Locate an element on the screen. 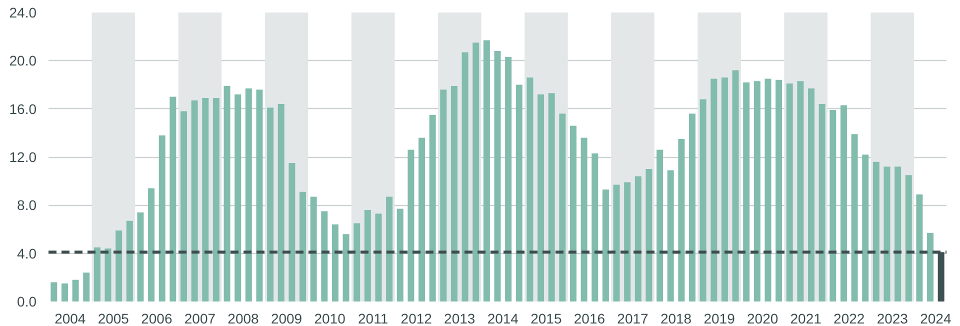 The height and width of the screenshot is (326, 960). x-tick-label: 2007 is located at coordinates (200, 318).